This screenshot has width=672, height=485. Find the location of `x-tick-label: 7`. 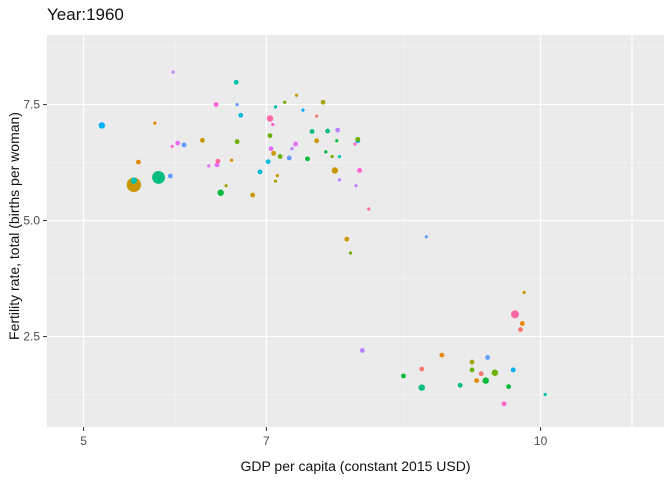

x-tick-label: 7 is located at coordinates (266, 441).